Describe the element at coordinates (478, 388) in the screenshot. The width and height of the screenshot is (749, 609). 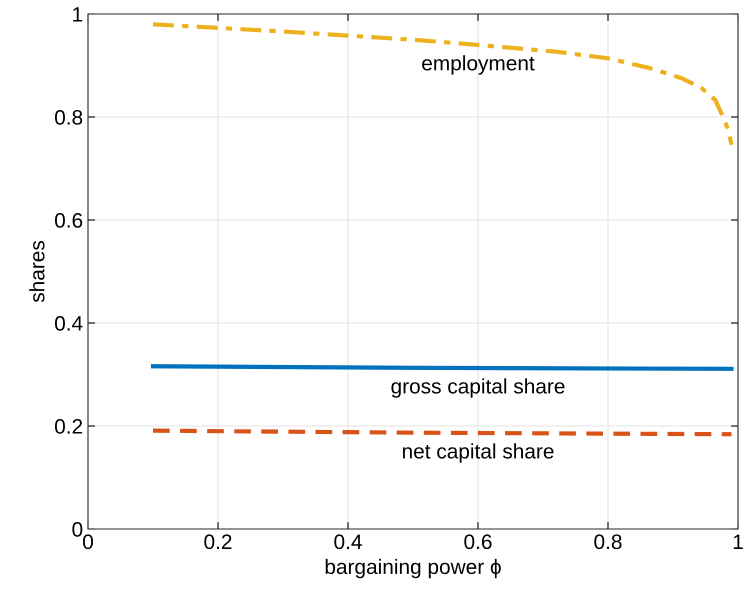
I see `series-label: gross capital share` at that location.